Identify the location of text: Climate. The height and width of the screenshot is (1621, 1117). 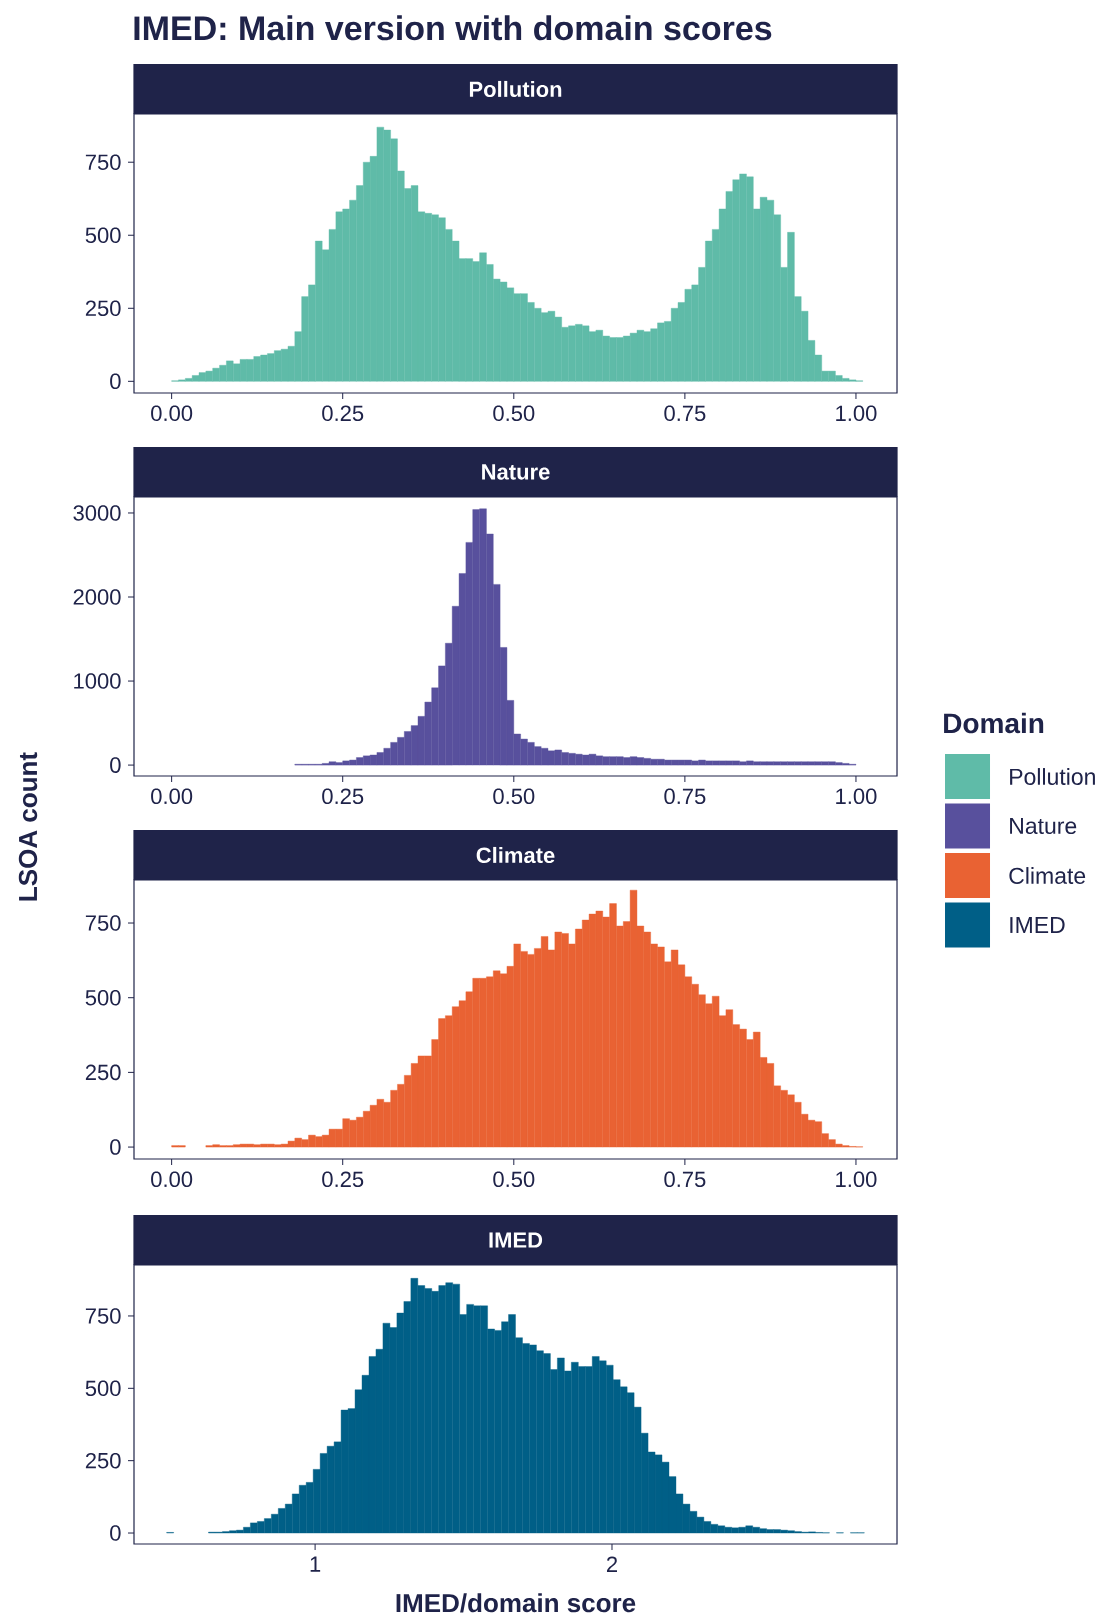
(515, 855).